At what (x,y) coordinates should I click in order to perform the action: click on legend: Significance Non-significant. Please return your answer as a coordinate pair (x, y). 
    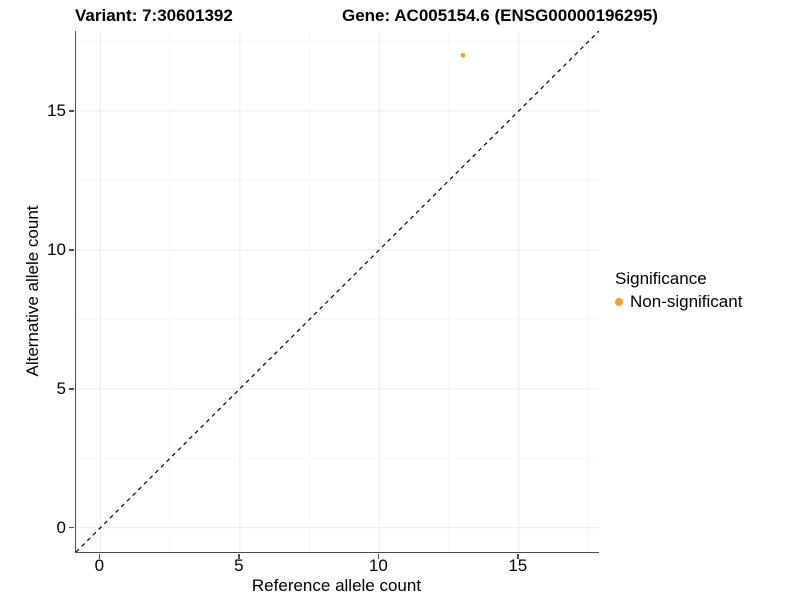
    Looking at the image, I should click on (678, 290).